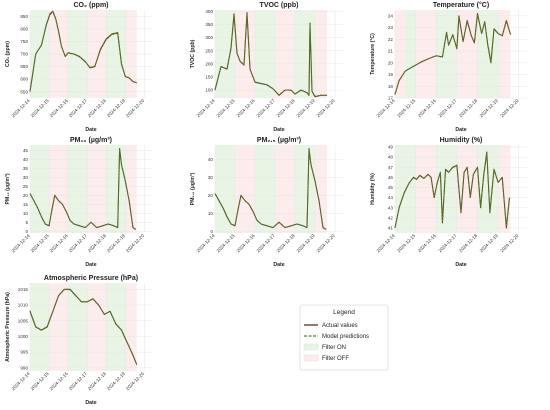 This screenshot has height=410, width=550. Describe the element at coordinates (209, 63) in the screenshot. I see `y-tick-label: 200` at that location.